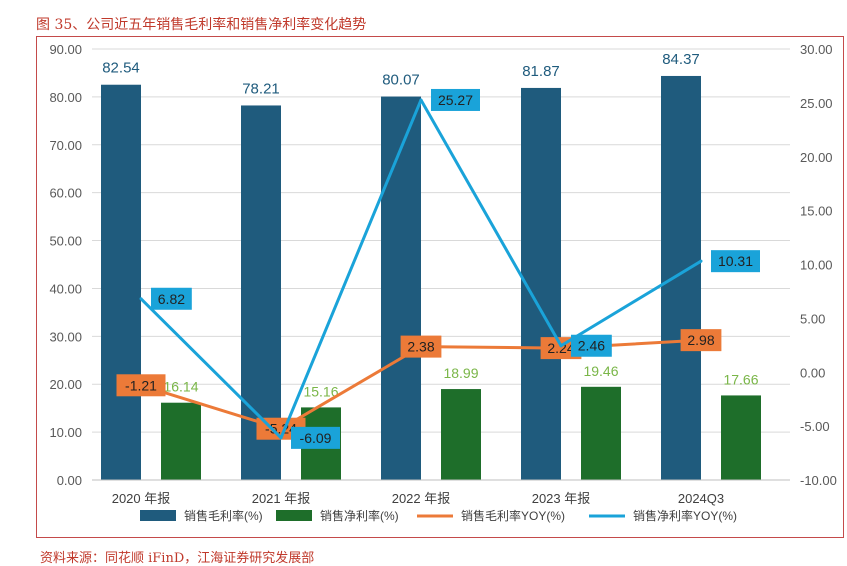 This screenshot has width=847, height=566. Describe the element at coordinates (460, 373) in the screenshot. I see `net-margin-bar-label: 18.99` at that location.